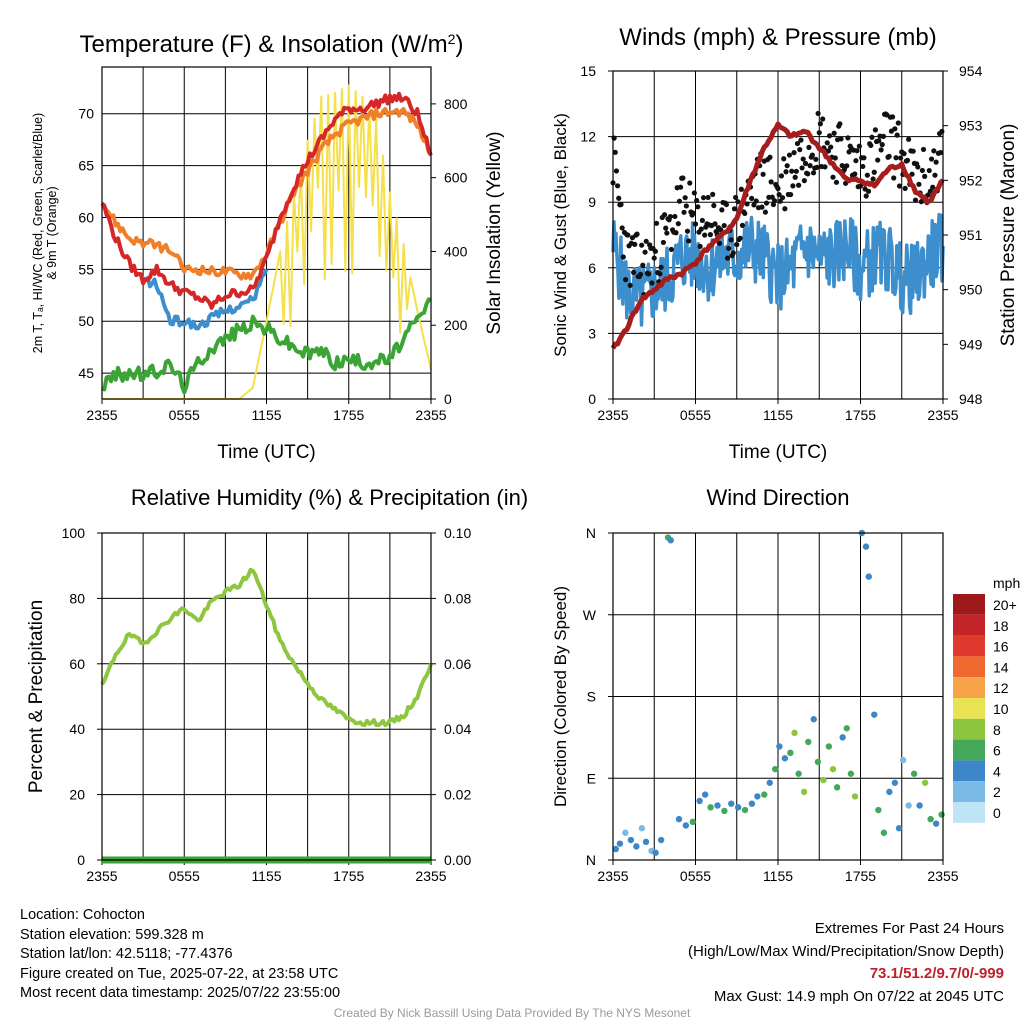 This screenshot has width=1024, height=1024. Describe the element at coordinates (457, 664) in the screenshot. I see `y-right-tick-label: 0.06` at that location.